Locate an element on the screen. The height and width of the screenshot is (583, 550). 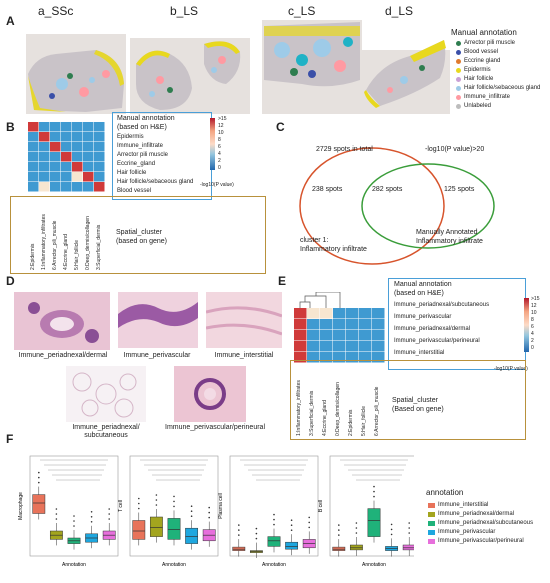
boxplot: Macrophage Annotation is located at coordinates (68, 511).